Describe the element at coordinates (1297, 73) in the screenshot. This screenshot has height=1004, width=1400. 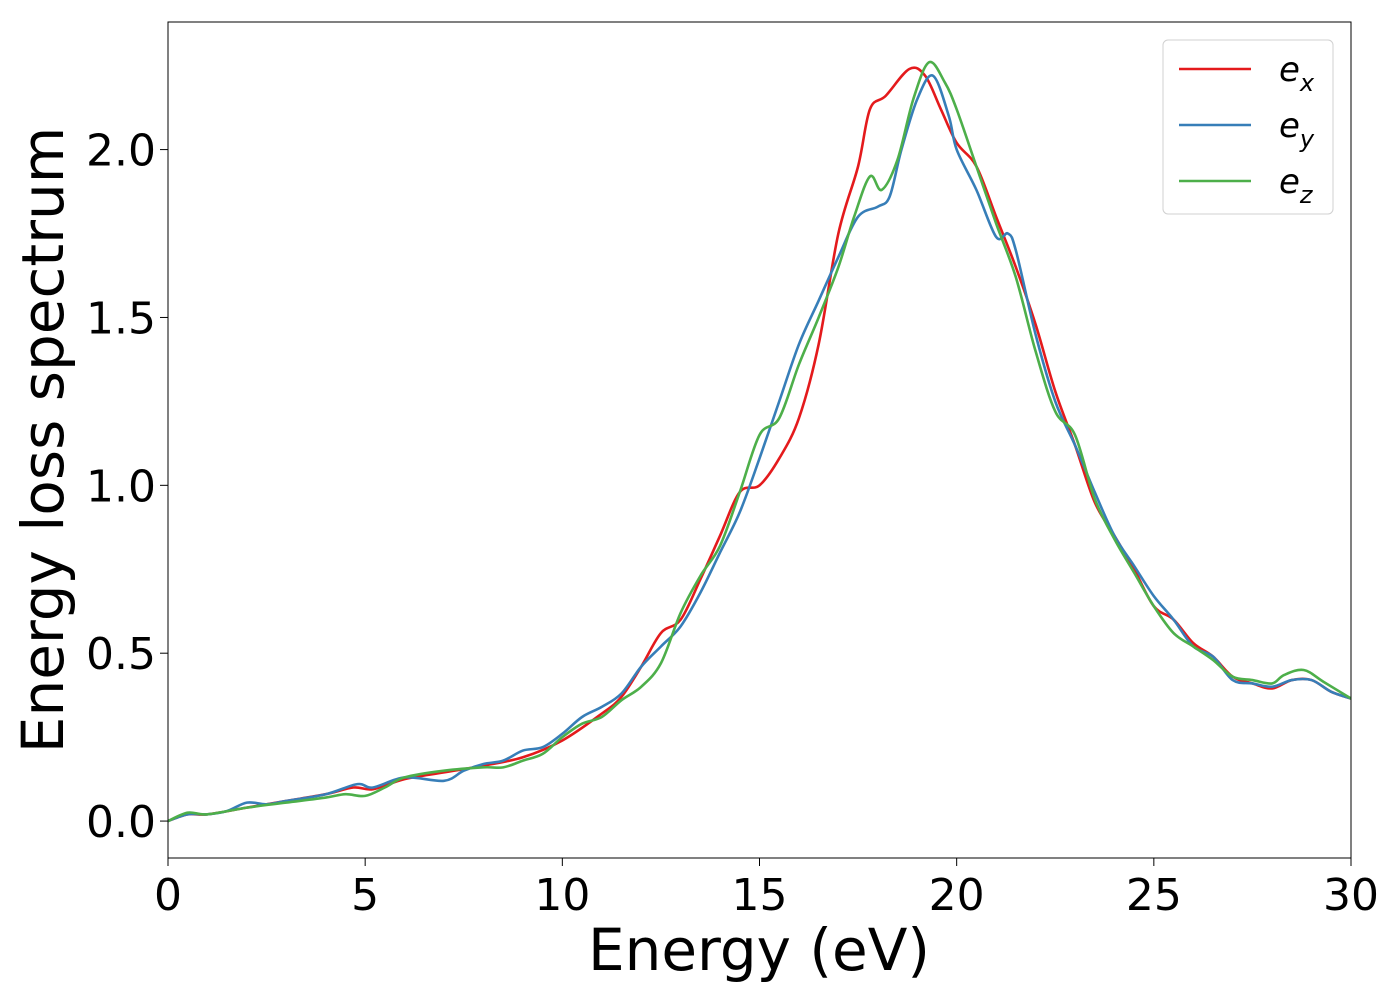
I see `legend-label-x: ex` at that location.